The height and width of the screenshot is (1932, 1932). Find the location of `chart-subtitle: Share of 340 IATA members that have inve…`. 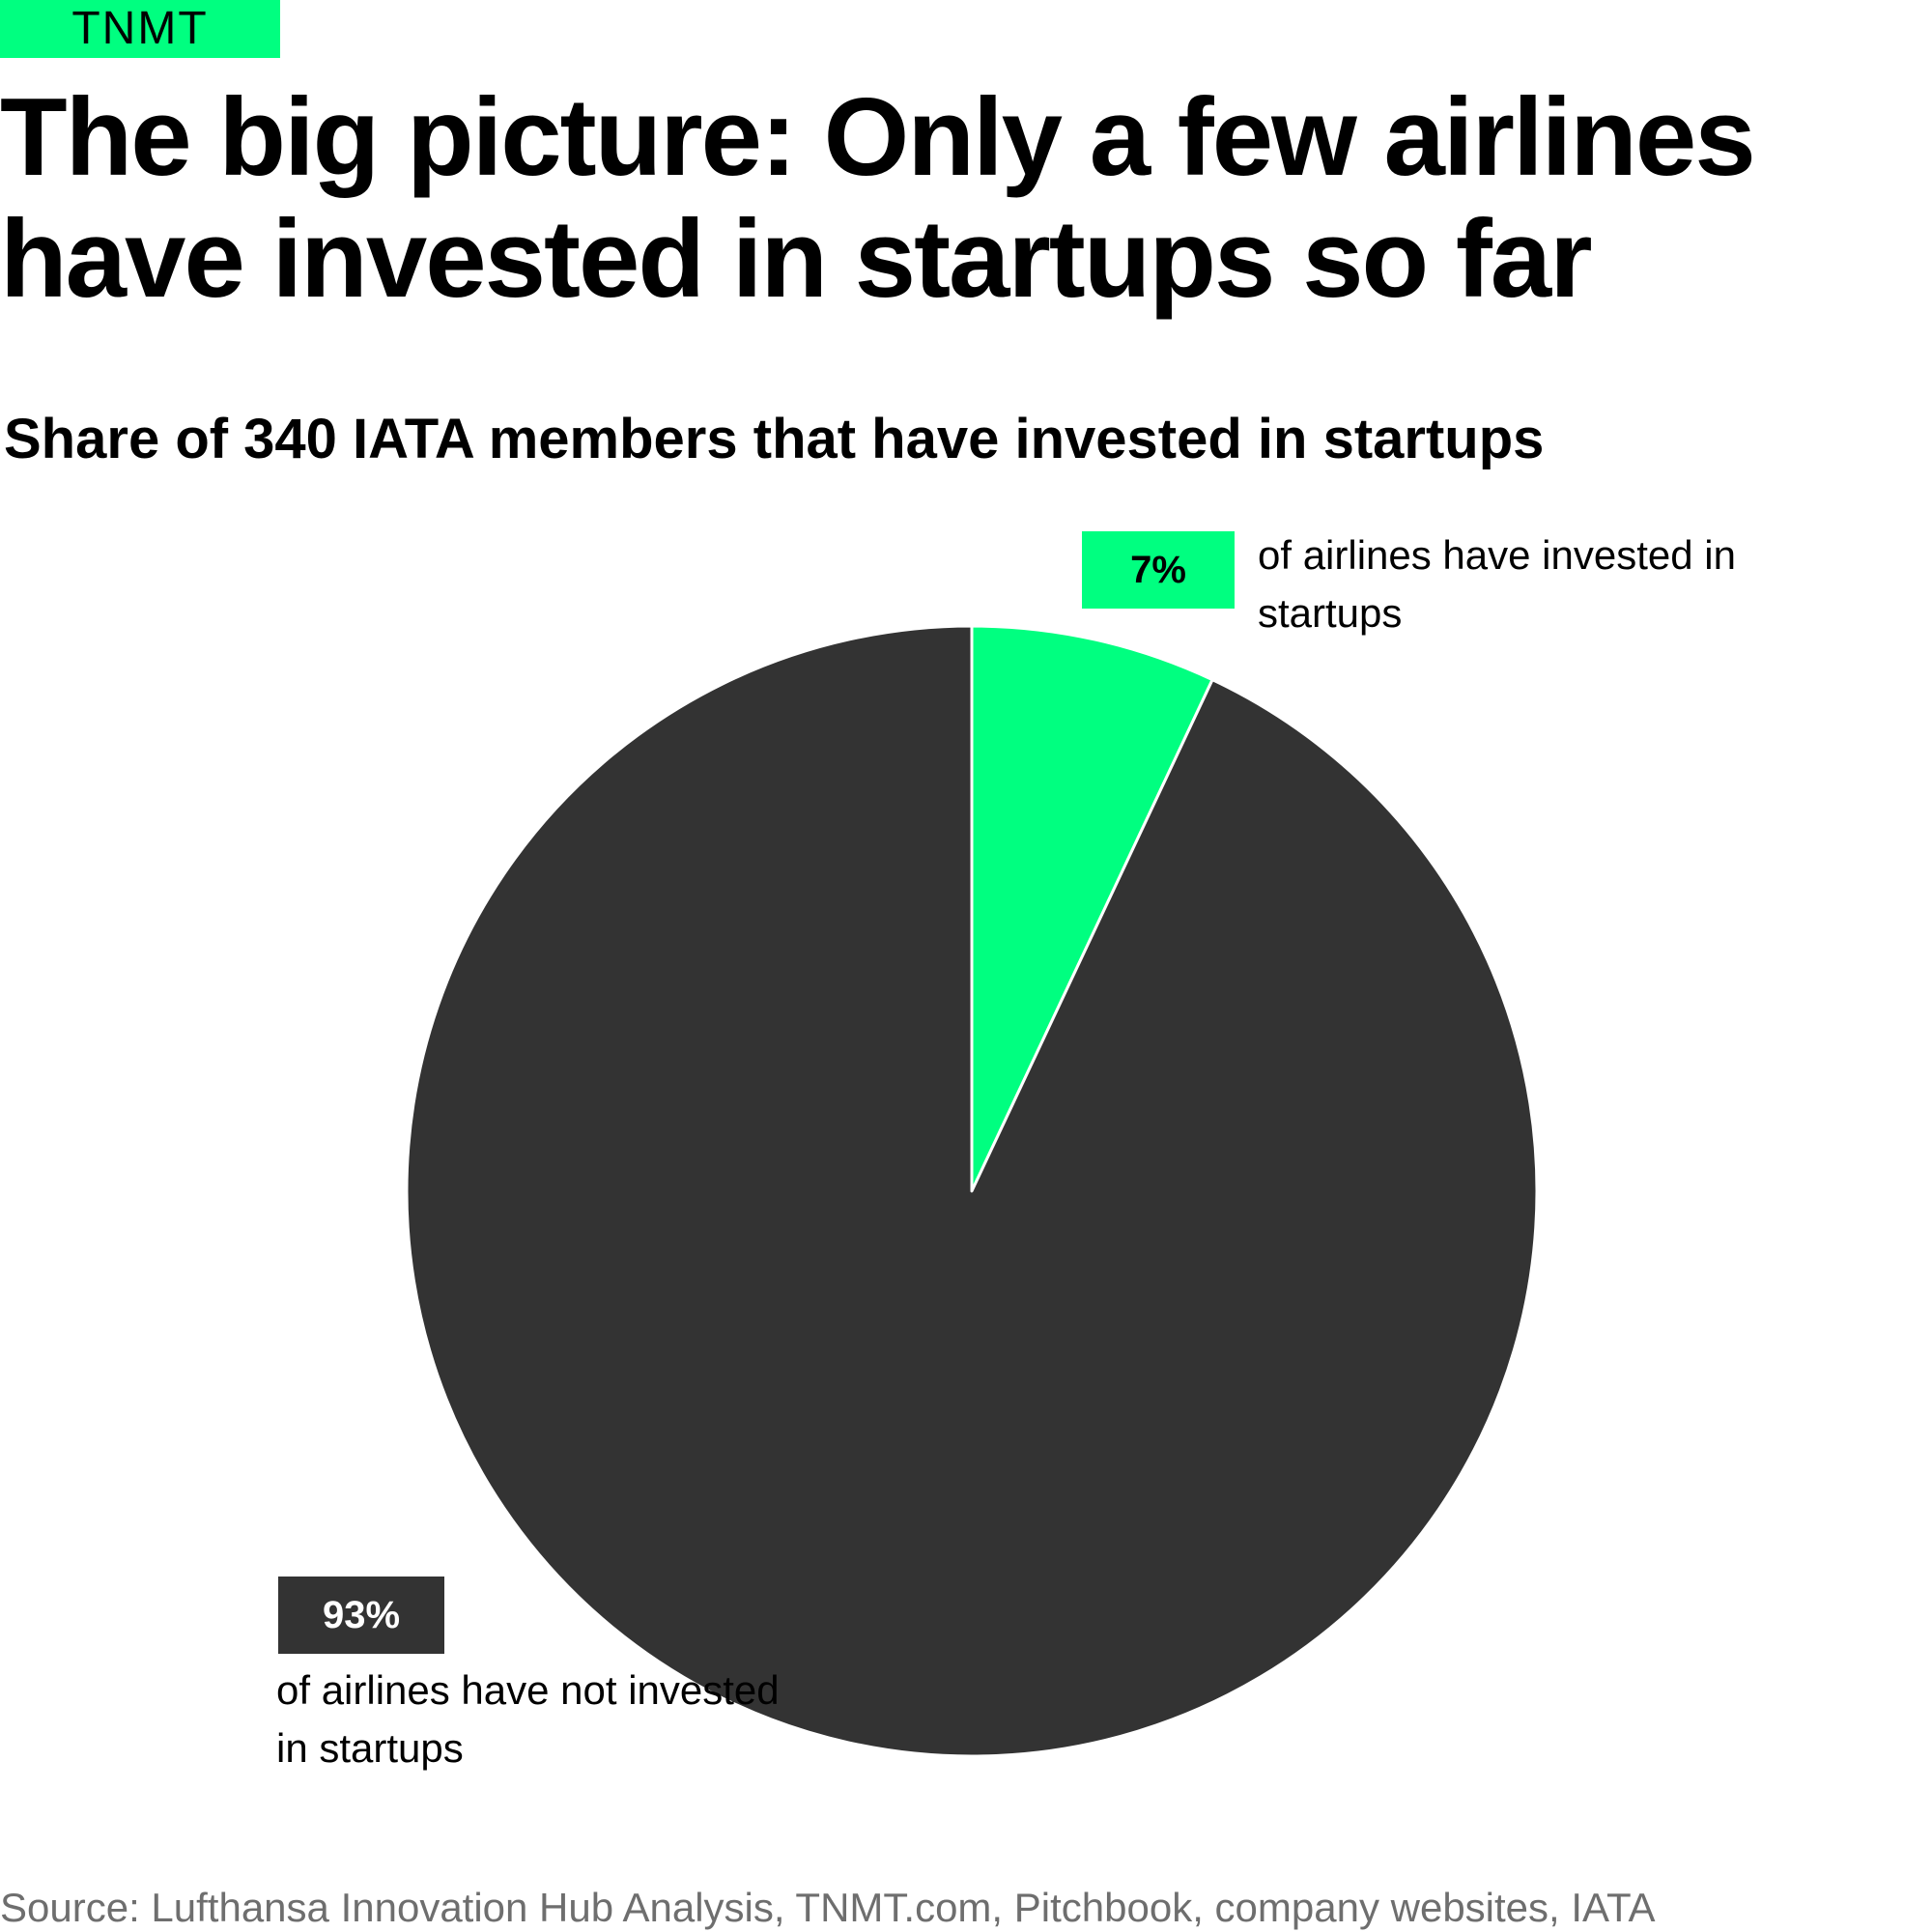

chart-subtitle: Share of 340 IATA members that have inve… is located at coordinates (774, 439).